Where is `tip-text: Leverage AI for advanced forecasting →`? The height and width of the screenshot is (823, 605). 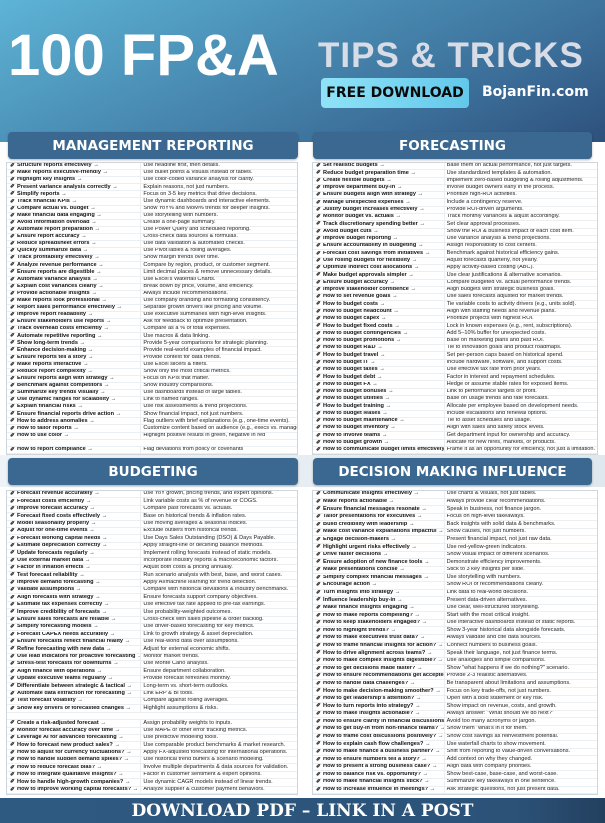
tip-text: Leverage AI for advanced forecasting → is located at coordinates (70, 738).